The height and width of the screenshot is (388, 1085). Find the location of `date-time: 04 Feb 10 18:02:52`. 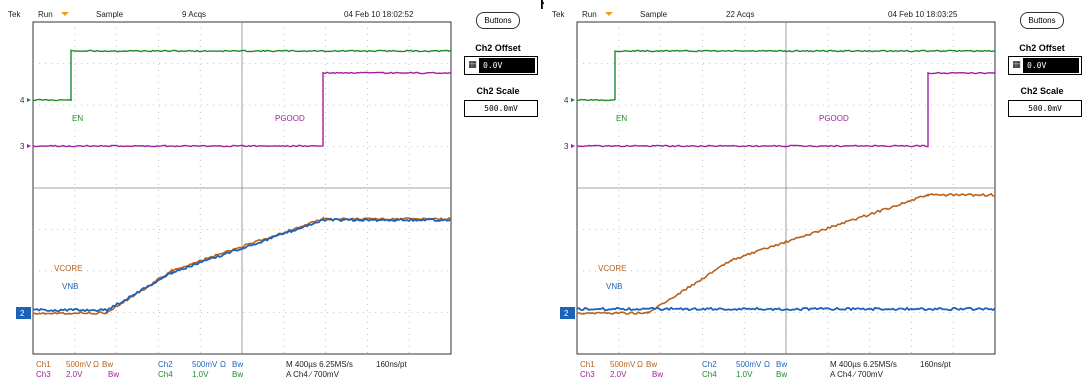

date-time: 04 Feb 10 18:02:52 is located at coordinates (379, 14).